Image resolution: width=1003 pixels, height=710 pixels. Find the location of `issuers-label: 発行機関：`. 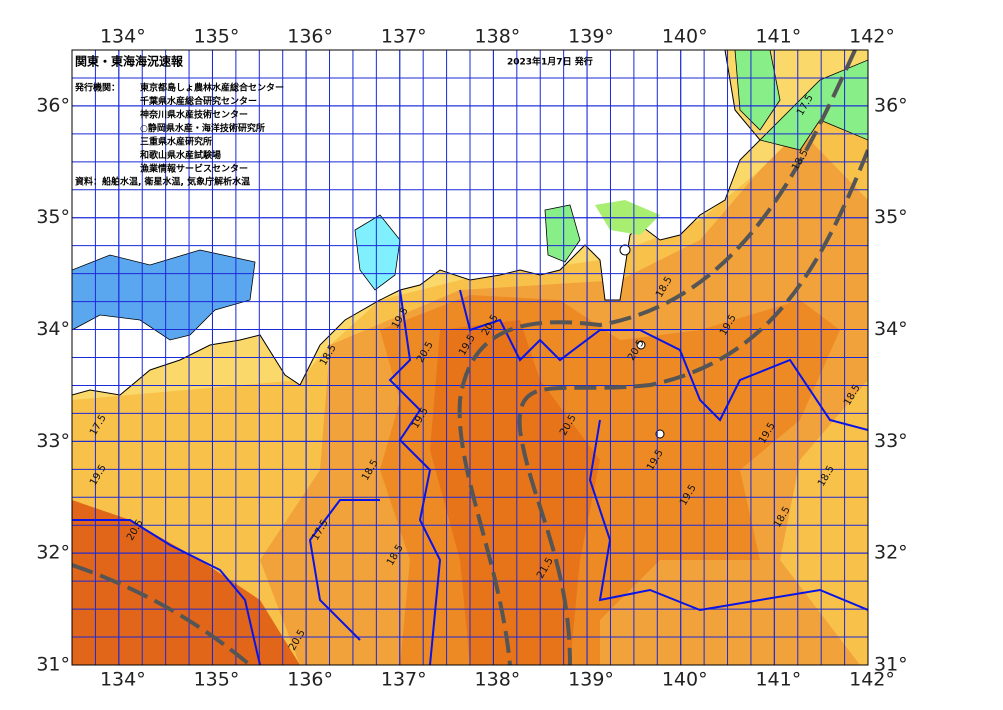

issuers-label: 発行機関： is located at coordinates (97, 88).